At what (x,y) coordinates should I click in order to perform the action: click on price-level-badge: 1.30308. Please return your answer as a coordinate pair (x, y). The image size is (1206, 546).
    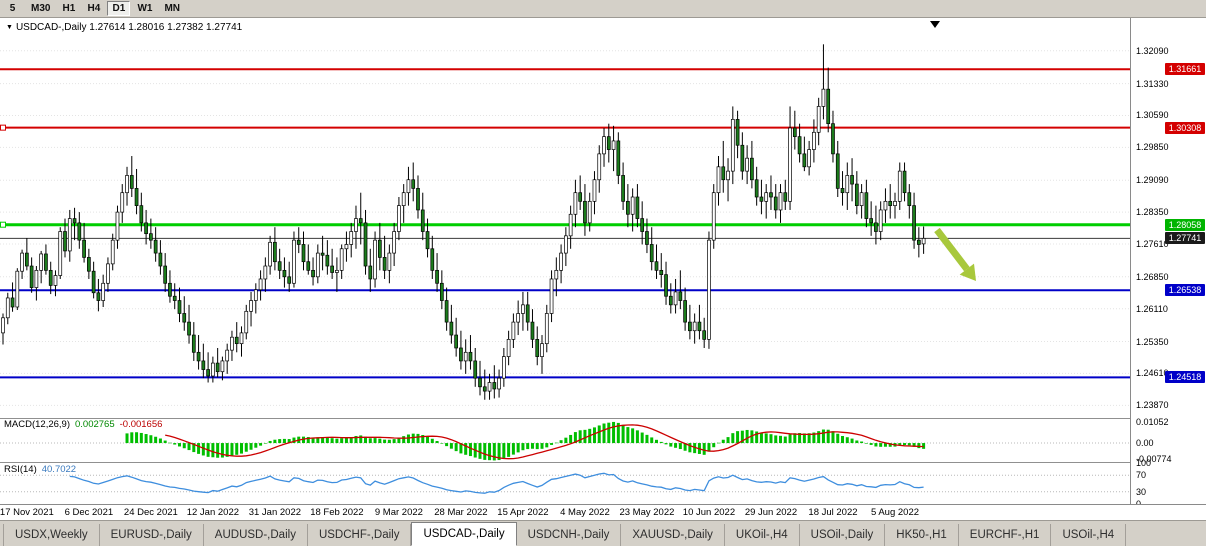
    Looking at the image, I should click on (1185, 127).